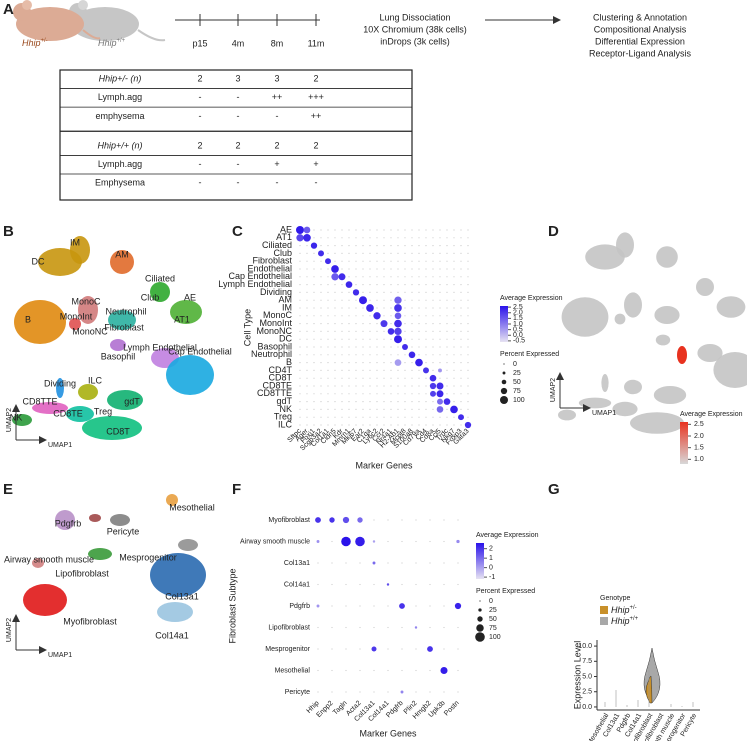 The height and width of the screenshot is (741, 747). Describe the element at coordinates (604, 621) in the screenshot. I see `legend-swatch` at that location.